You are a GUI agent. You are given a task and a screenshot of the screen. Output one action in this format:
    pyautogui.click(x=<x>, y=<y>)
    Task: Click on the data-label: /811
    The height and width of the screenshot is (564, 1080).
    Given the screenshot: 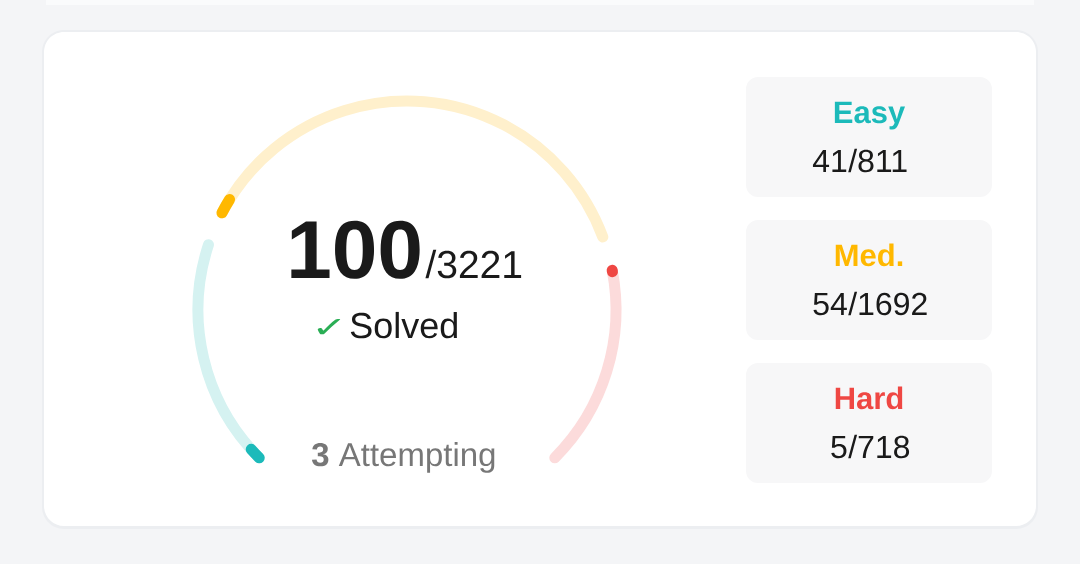 What is the action you would take?
    pyautogui.click(x=877, y=160)
    